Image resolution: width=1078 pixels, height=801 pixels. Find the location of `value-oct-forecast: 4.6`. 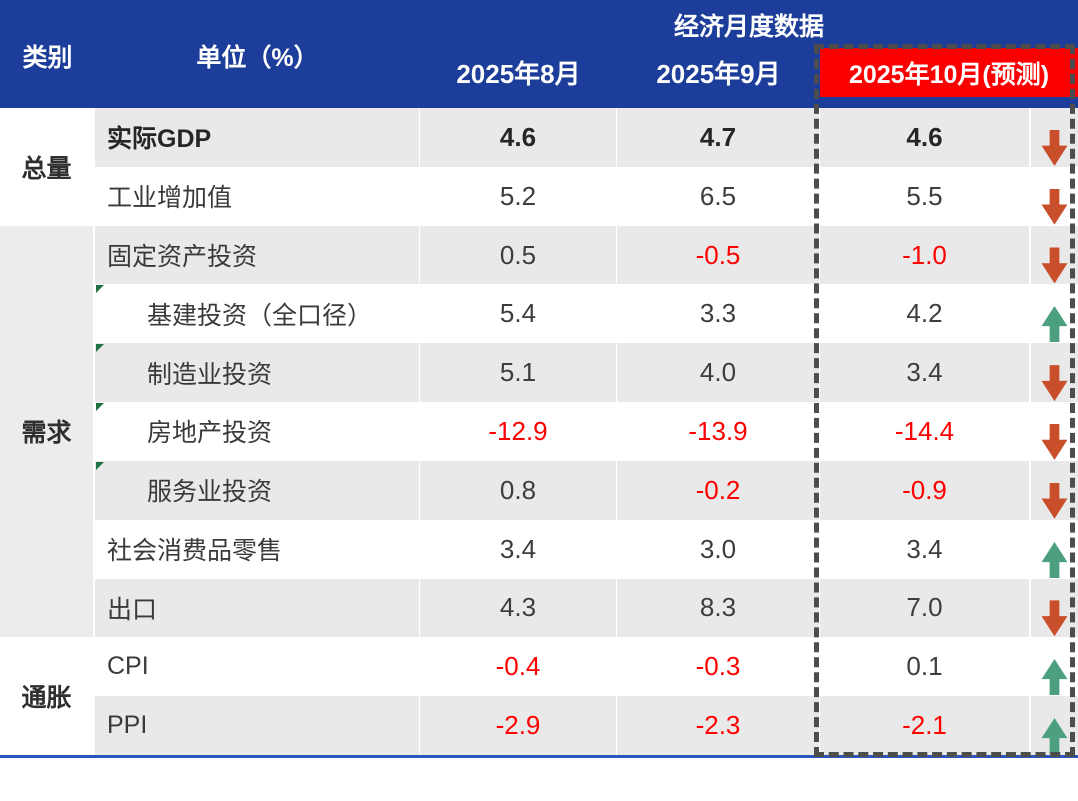

value-oct-forecast: 4.6 is located at coordinates (925, 137).